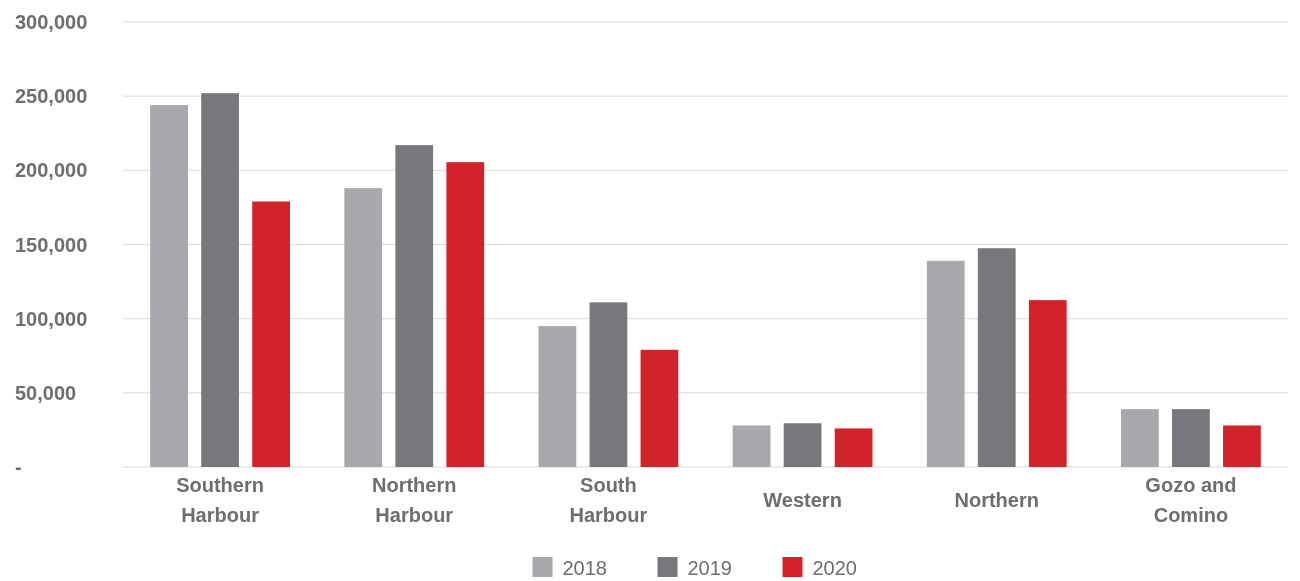 The height and width of the screenshot is (581, 1300). What do you see at coordinates (1191, 500) in the screenshot?
I see `x-tick-label: Gozo and Comino` at bounding box center [1191, 500].